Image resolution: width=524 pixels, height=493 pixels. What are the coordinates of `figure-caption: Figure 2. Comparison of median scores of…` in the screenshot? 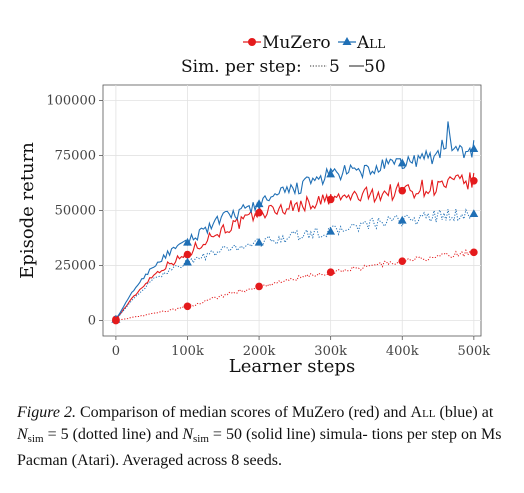 It's located at (265, 437).